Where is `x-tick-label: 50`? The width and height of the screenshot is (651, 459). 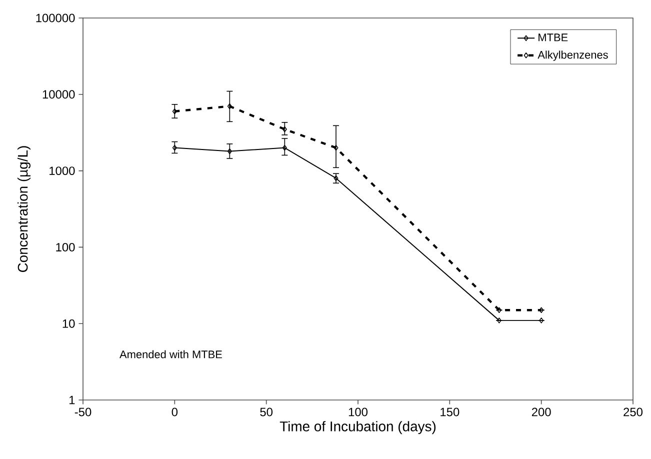
x-tick-label: 50 is located at coordinates (266, 412).